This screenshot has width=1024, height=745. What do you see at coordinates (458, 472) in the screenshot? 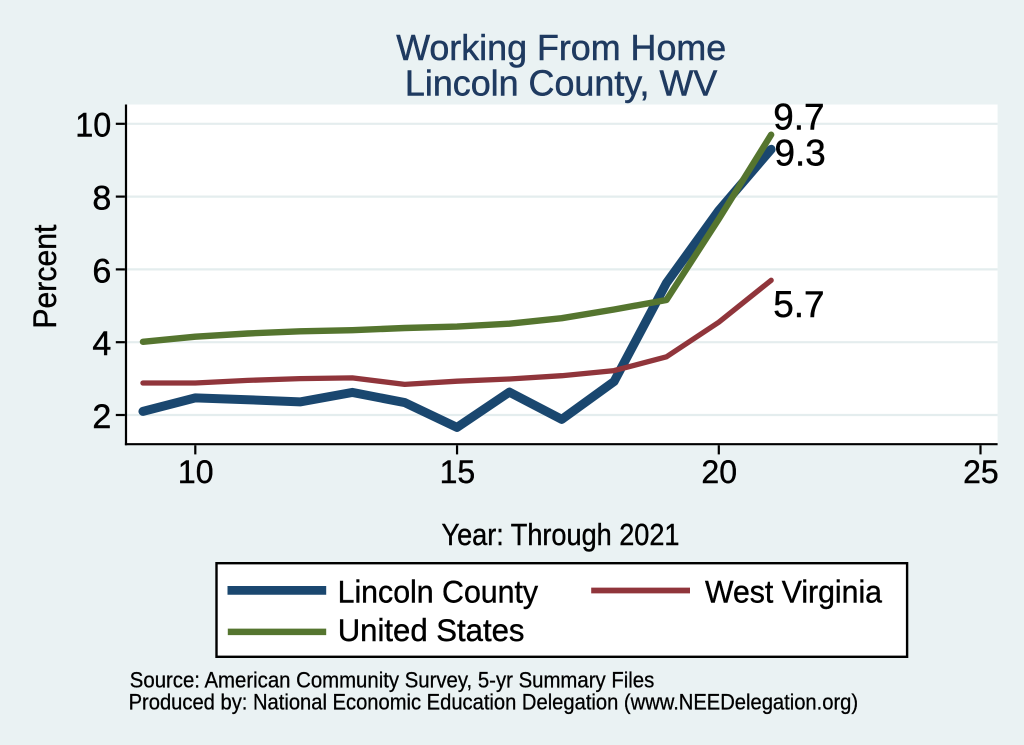
I see `svg-text: 15` at bounding box center [458, 472].